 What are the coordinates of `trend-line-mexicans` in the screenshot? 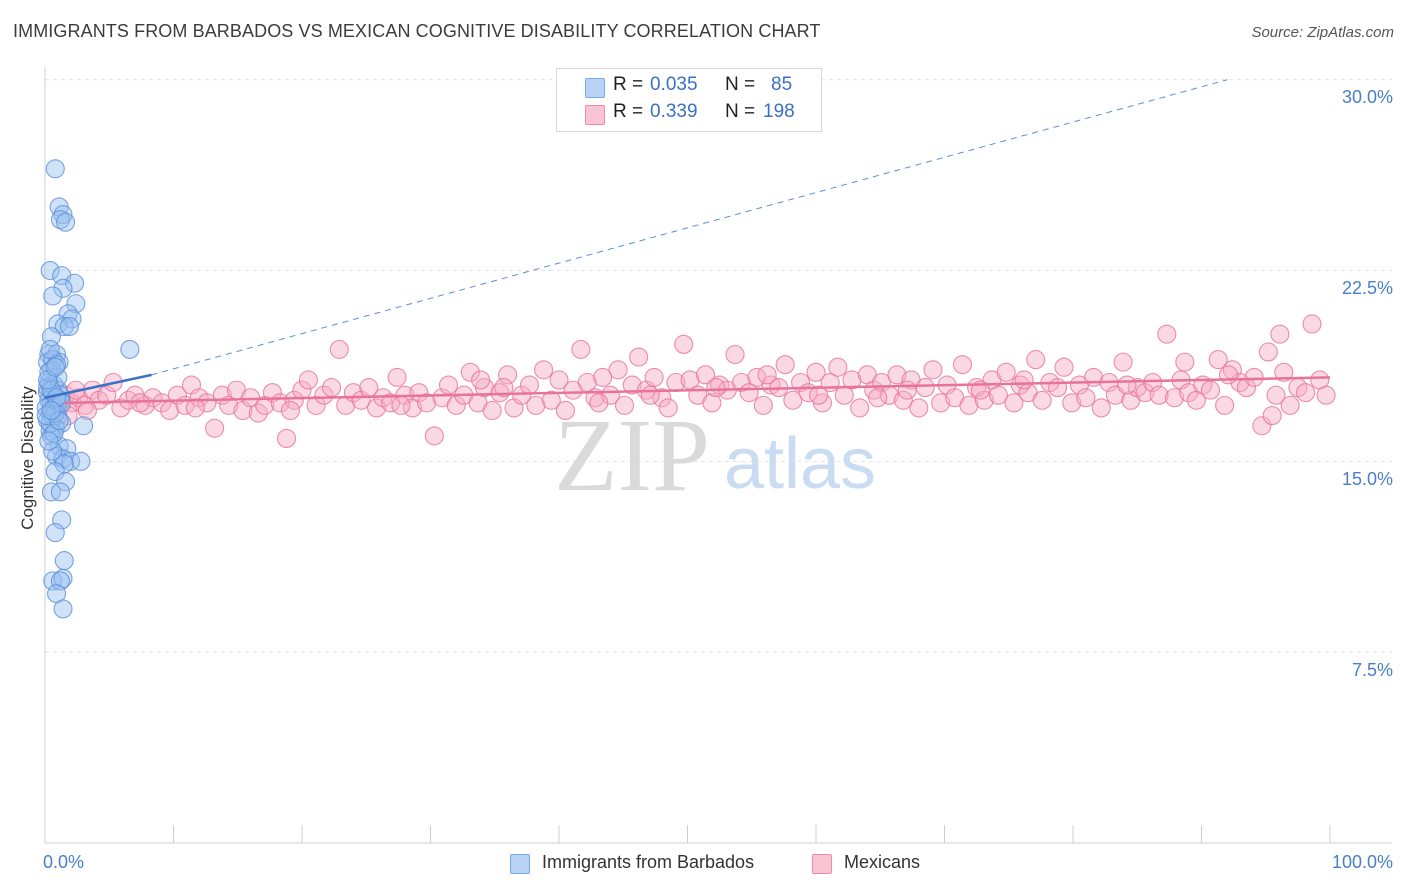 It's located at (697, 390).